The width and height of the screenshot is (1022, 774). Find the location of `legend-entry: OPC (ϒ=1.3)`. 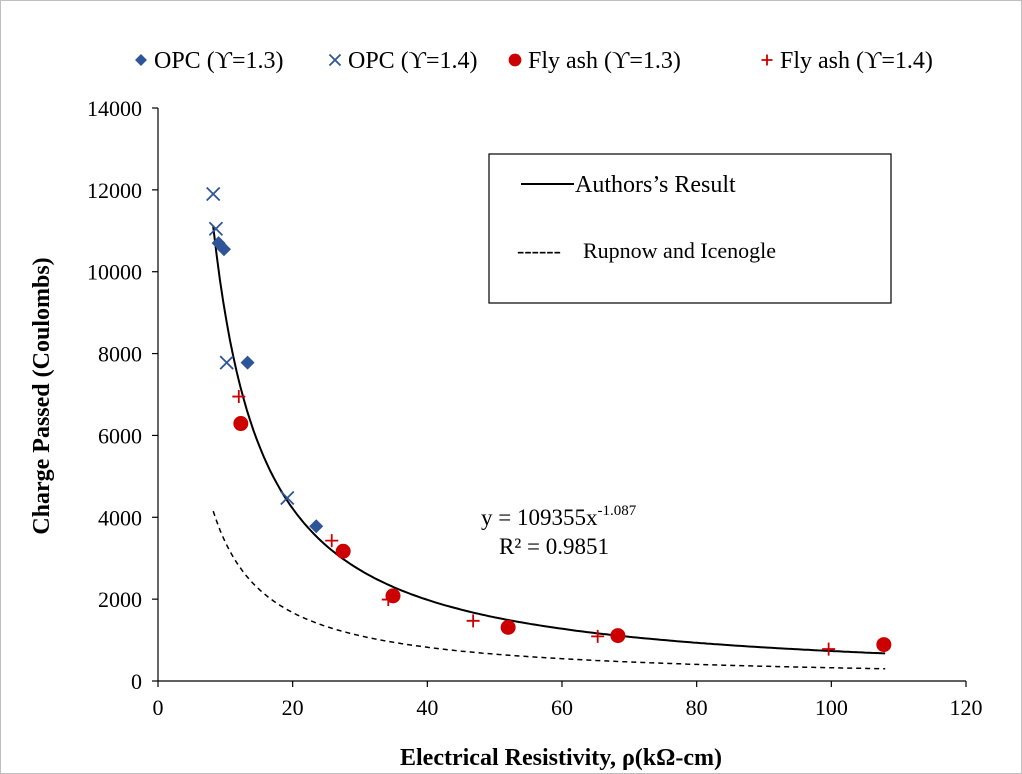

legend-entry: OPC (ϒ=1.3) is located at coordinates (209, 61).